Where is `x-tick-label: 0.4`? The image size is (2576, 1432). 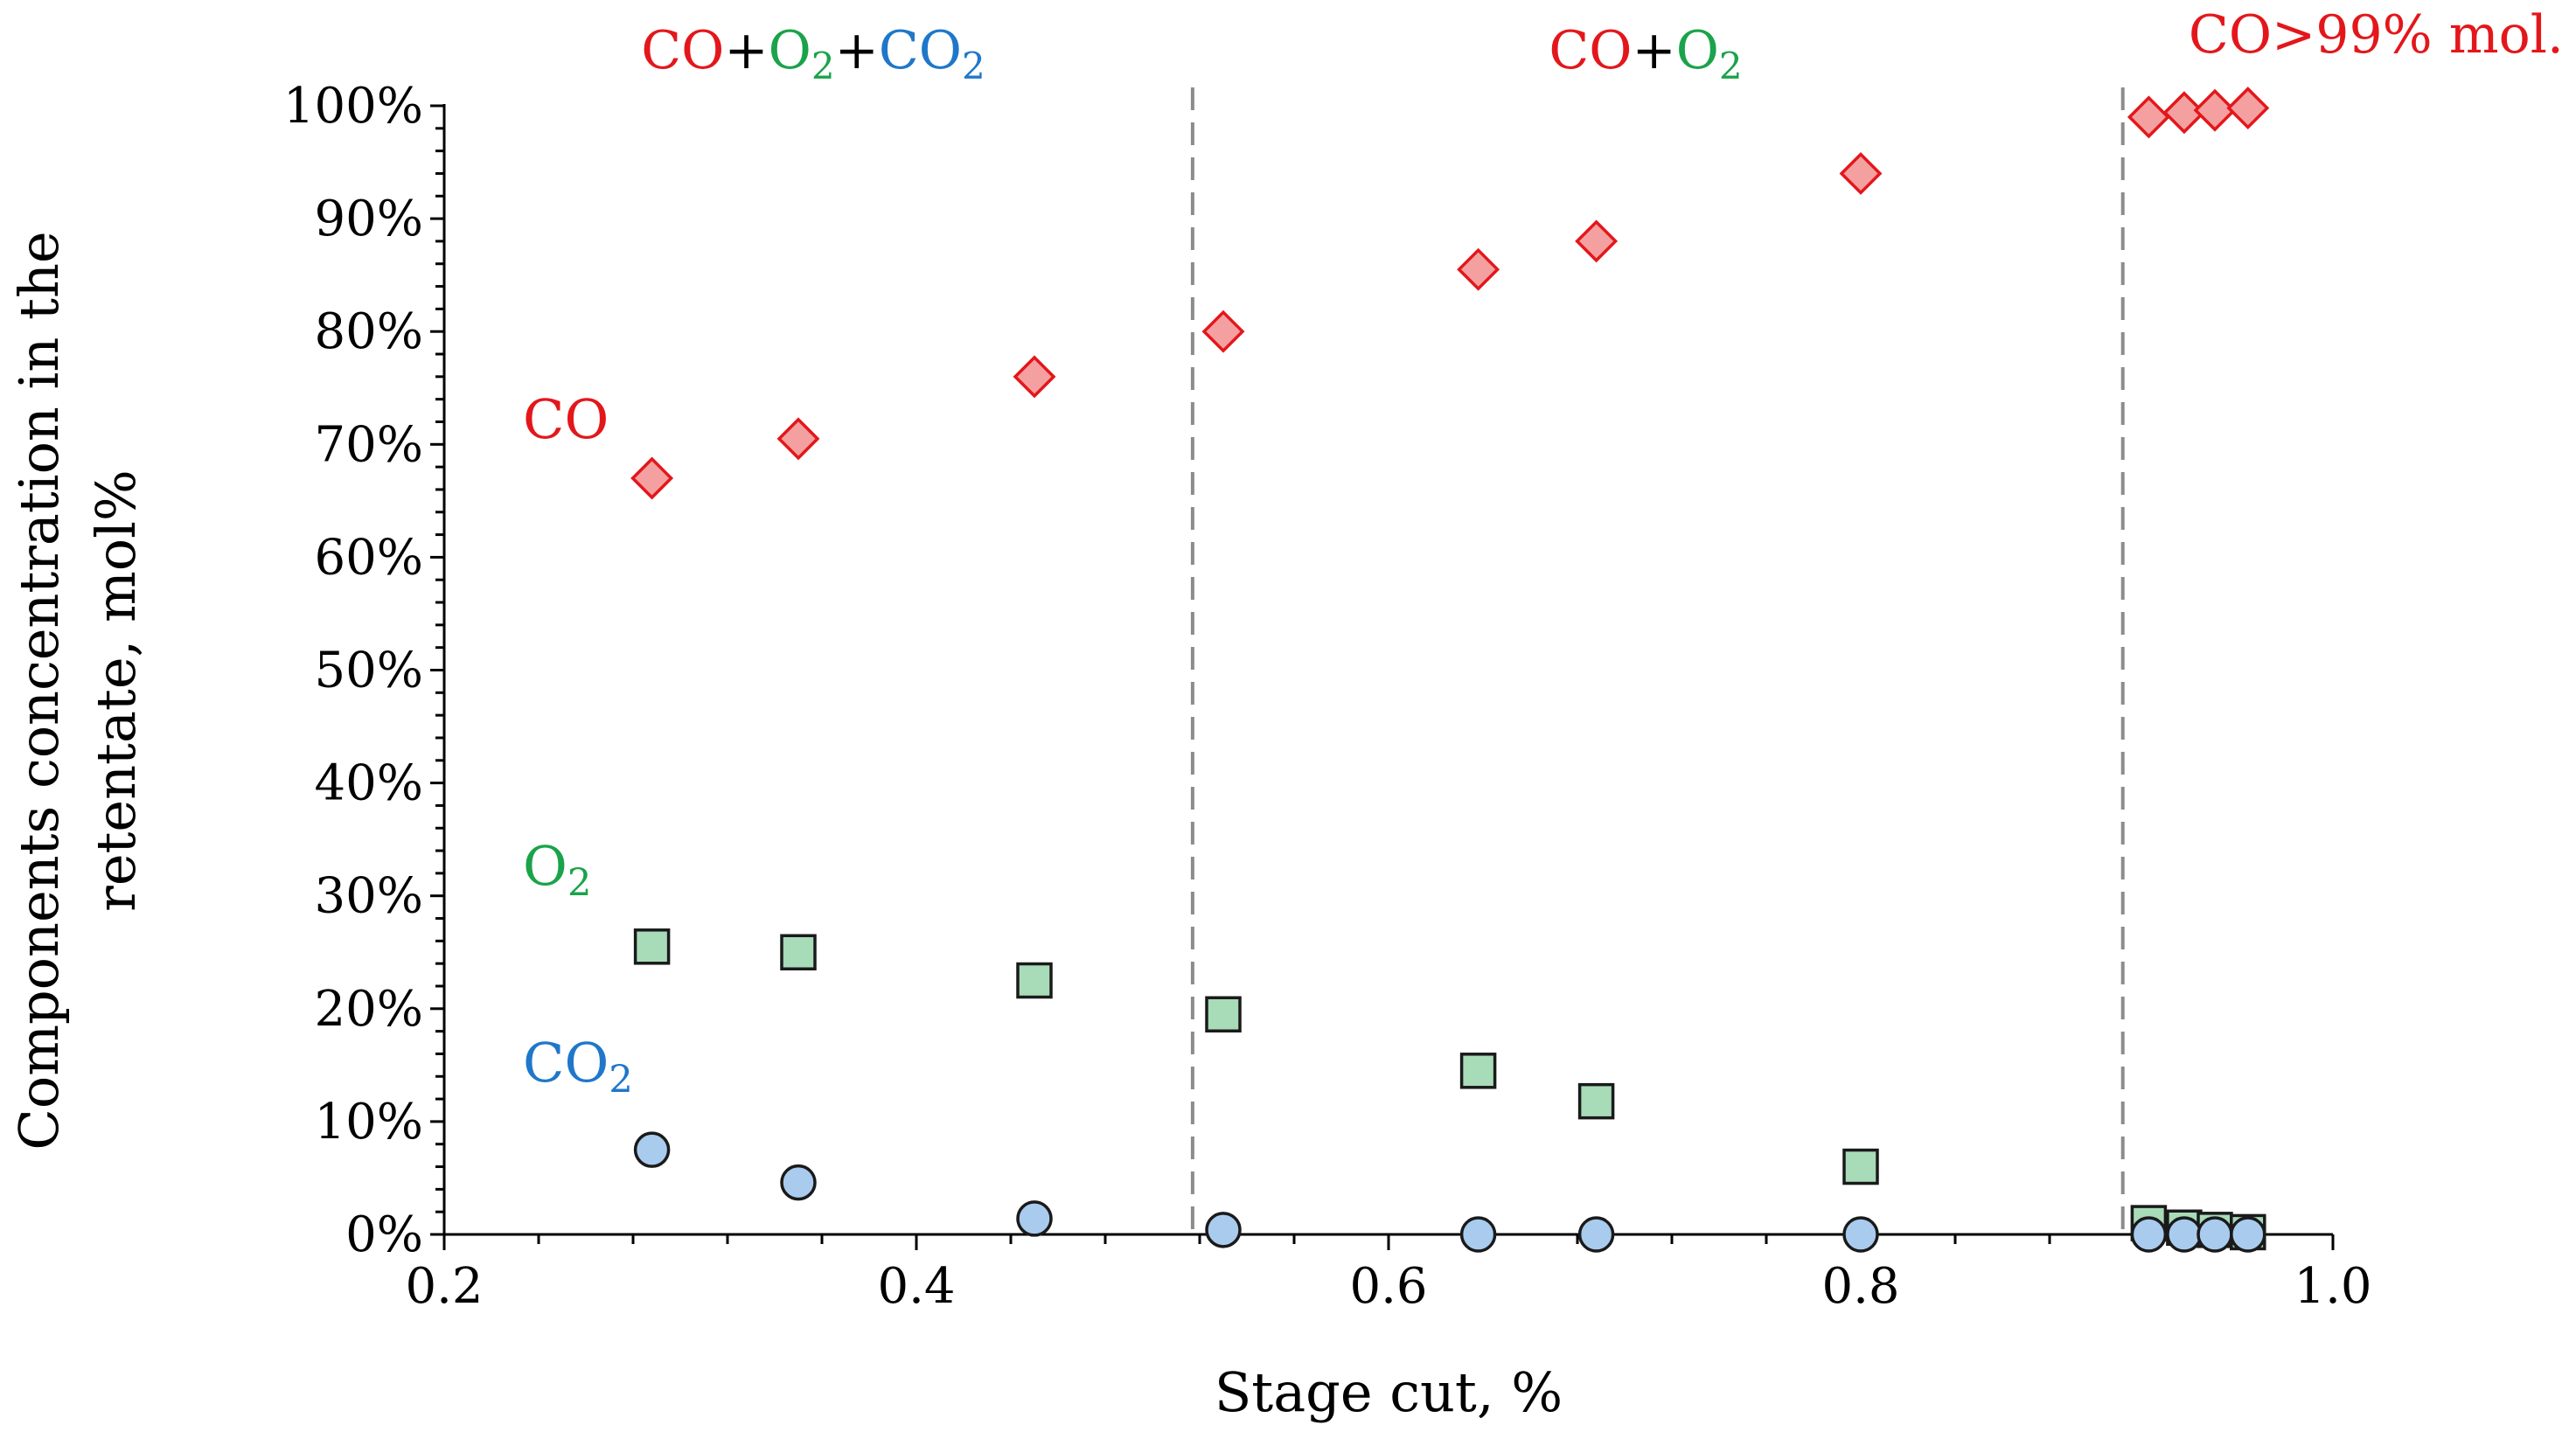 x-tick-label: 0.4 is located at coordinates (916, 1286).